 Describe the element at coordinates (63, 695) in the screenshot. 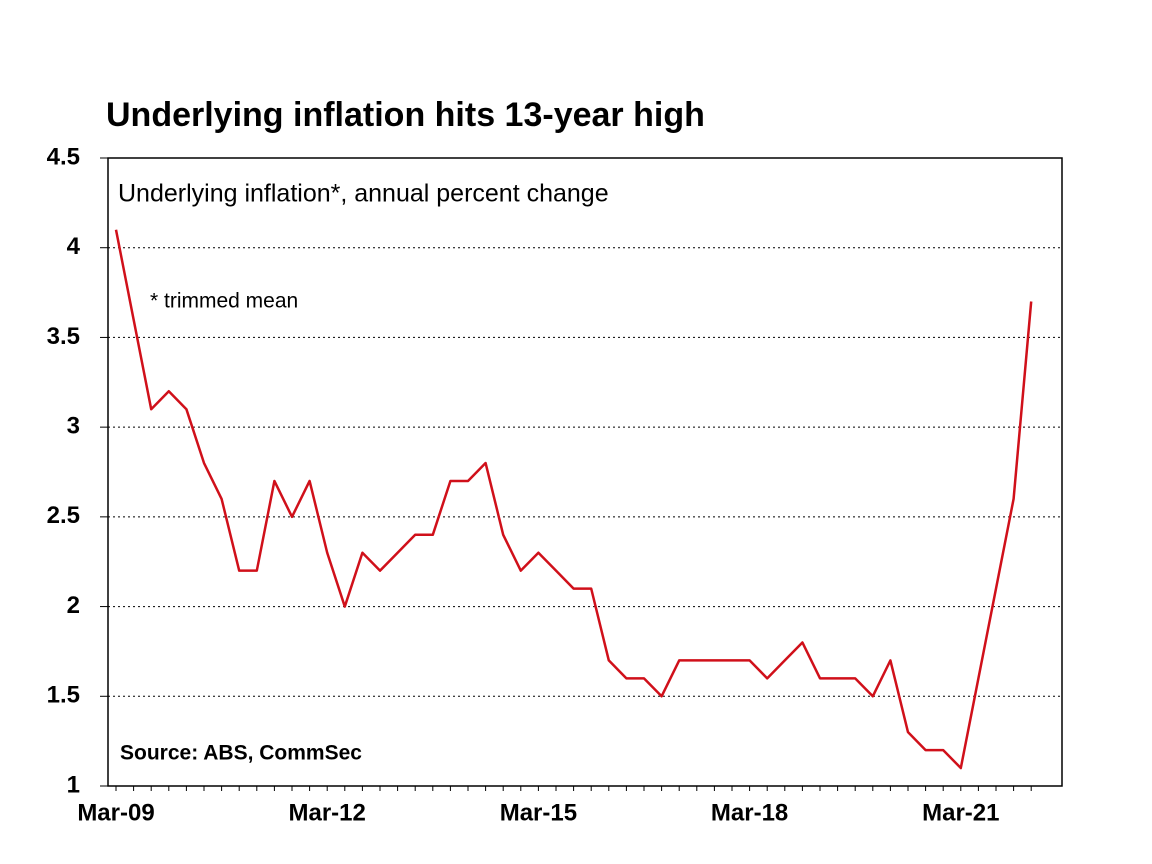

I see `y-tick-label: 1.5` at that location.